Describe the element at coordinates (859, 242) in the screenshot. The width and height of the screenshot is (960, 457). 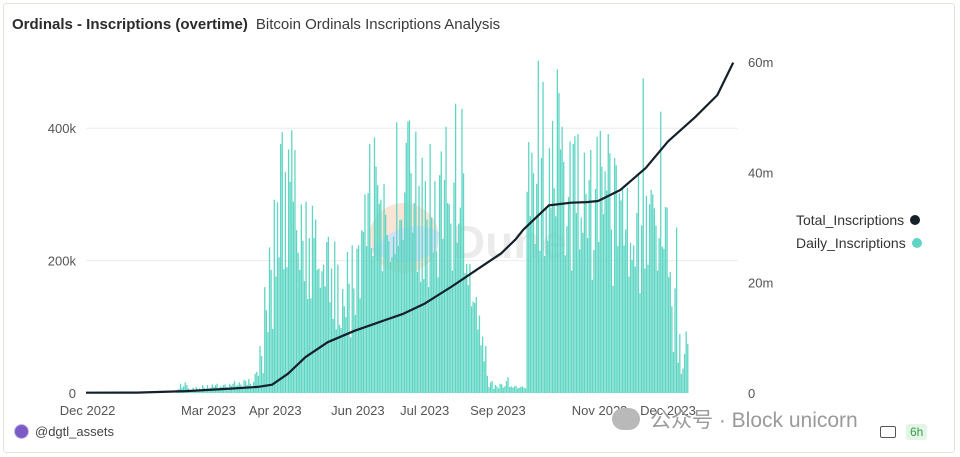
I see `legend-item-daily: Daily_Inscriptions` at that location.